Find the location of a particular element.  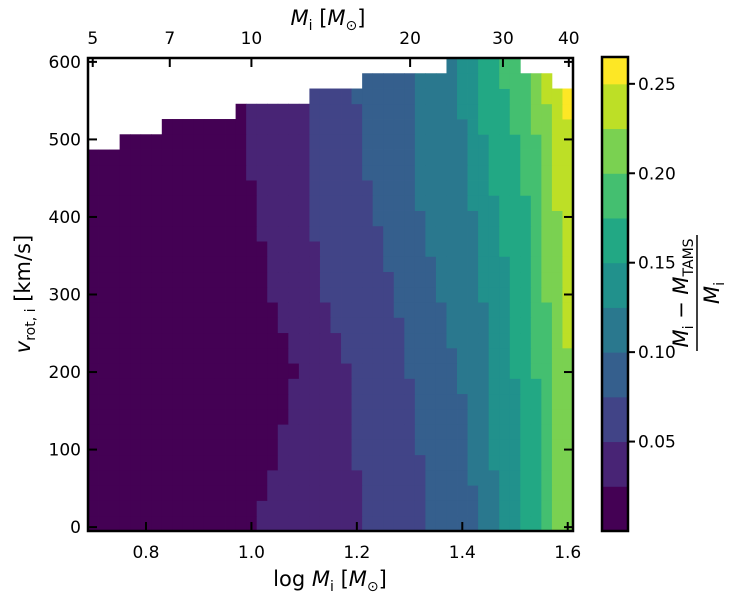

svg-text: Mi is located at coordinates (714, 293).